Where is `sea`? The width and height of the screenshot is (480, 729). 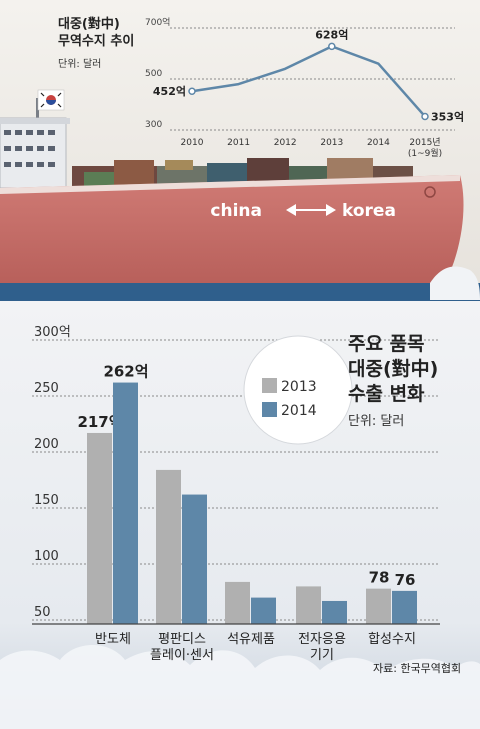 sea is located at coordinates (240, 292).